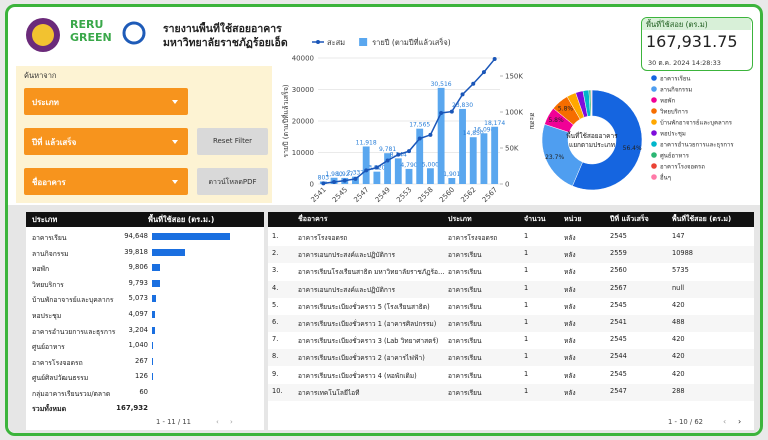  What do you see at coordinates (138, 267) in the screenshot?
I see `row-value: 9,806` at bounding box center [138, 267].